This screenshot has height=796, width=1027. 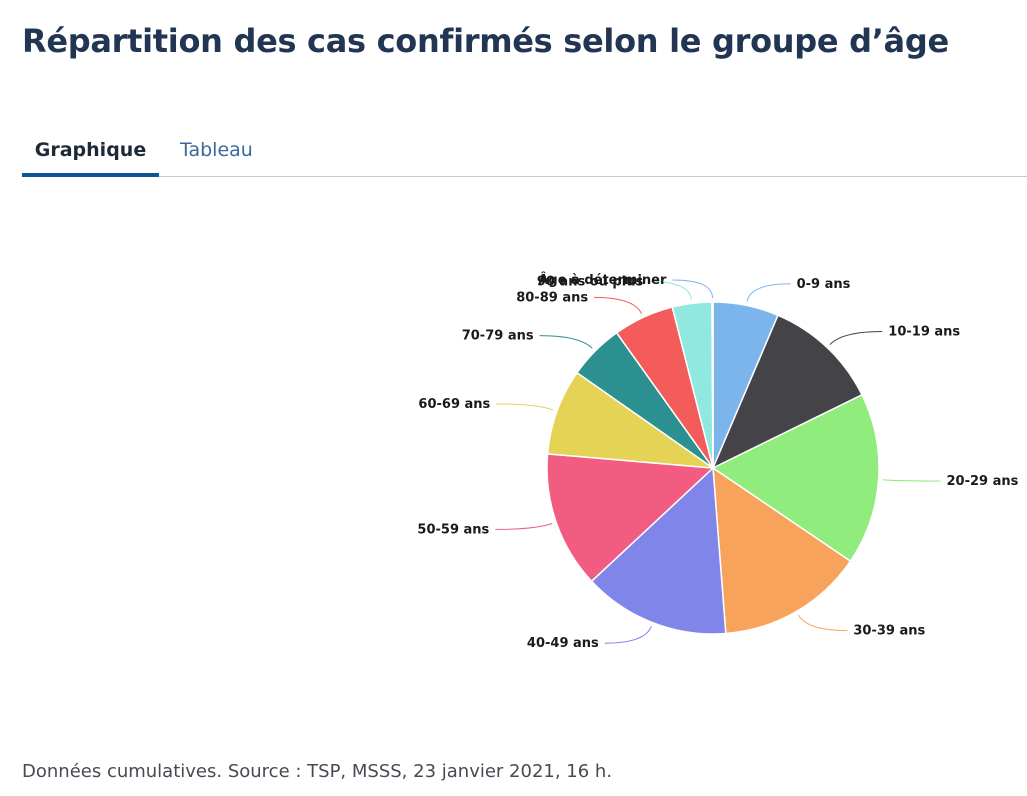 What do you see at coordinates (889, 631) in the screenshot?
I see `slice-label-30-39-ans: 30-39 ans` at bounding box center [889, 631].